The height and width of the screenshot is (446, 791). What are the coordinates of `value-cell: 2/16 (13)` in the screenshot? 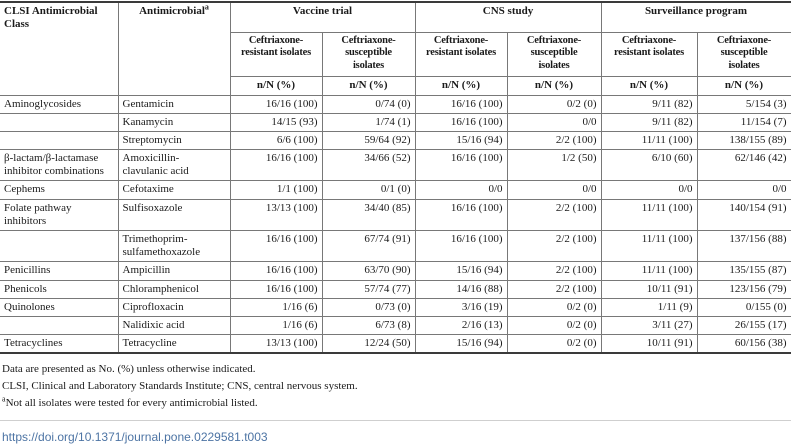 It's located at (461, 325).